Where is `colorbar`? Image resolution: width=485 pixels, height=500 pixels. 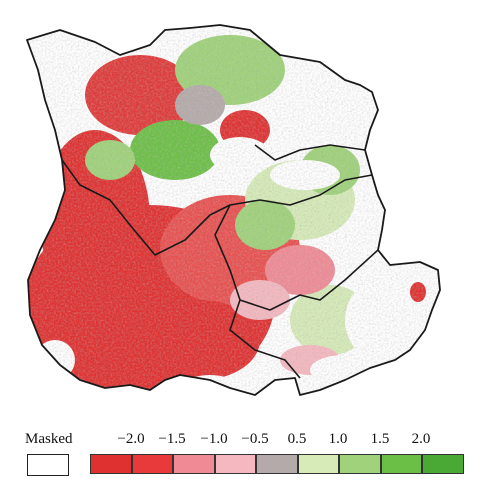
colorbar is located at coordinates (277, 464).